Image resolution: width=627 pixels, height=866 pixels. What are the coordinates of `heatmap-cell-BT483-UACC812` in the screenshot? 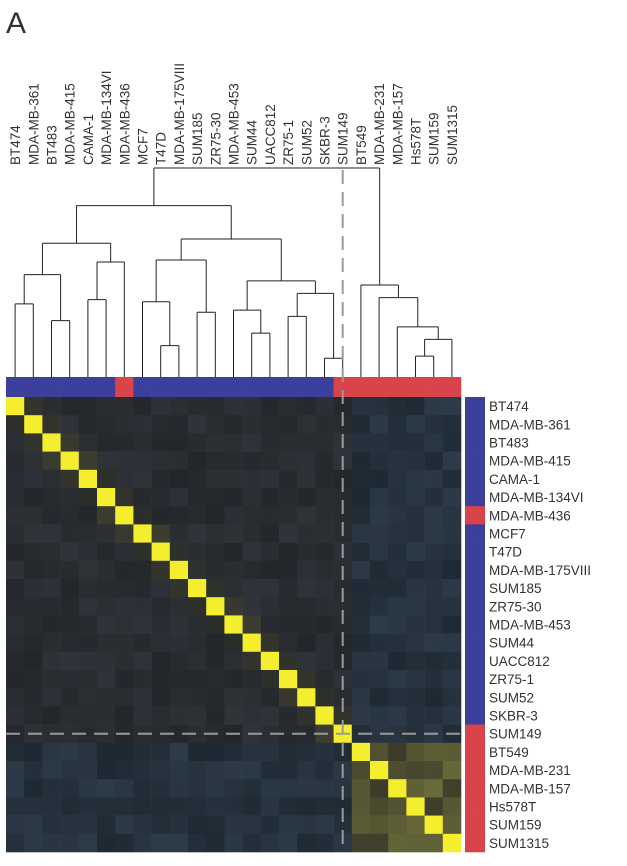 It's located at (270, 442).